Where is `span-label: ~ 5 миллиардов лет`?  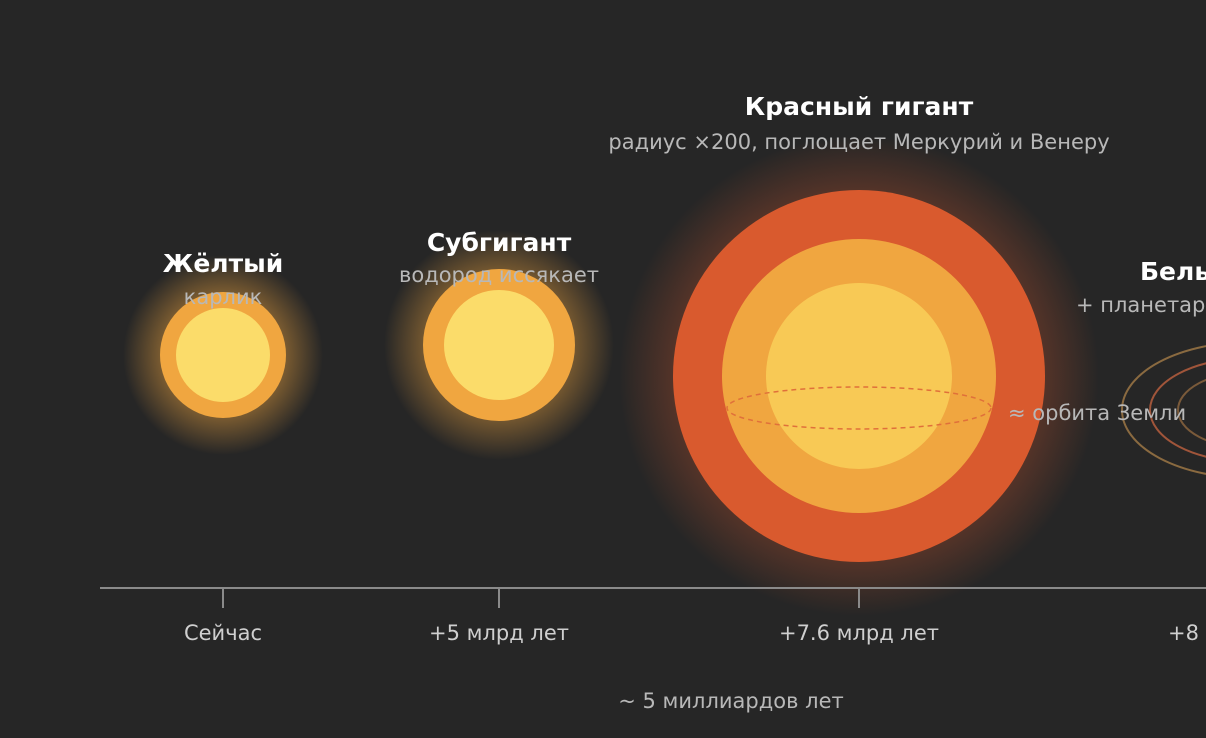
span-label: ~ 5 миллиардов лет is located at coordinates (730, 701).